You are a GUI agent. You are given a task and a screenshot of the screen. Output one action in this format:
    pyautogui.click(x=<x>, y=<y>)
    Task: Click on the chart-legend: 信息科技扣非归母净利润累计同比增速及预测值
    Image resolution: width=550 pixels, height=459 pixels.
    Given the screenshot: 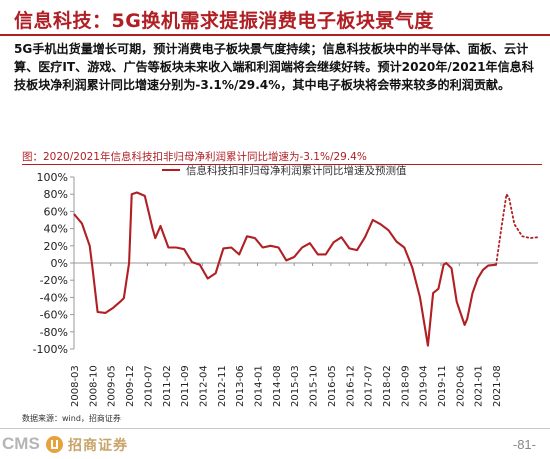 What is the action you would take?
    pyautogui.click(x=284, y=170)
    